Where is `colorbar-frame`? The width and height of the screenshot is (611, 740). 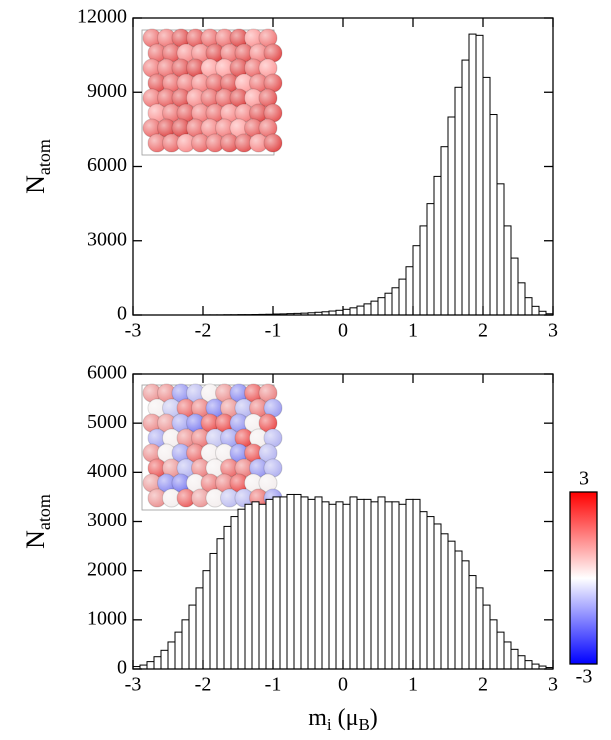
colorbar-frame is located at coordinates (583, 578).